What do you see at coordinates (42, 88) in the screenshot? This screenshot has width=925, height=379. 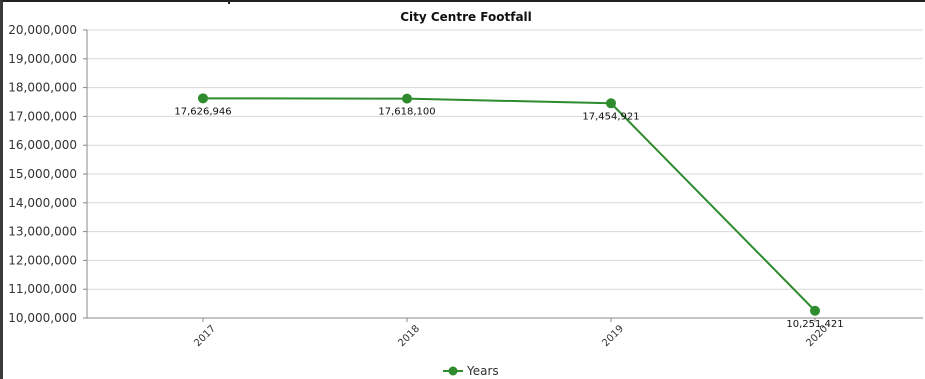 I see `y-tick-label: 18,000,000` at bounding box center [42, 88].